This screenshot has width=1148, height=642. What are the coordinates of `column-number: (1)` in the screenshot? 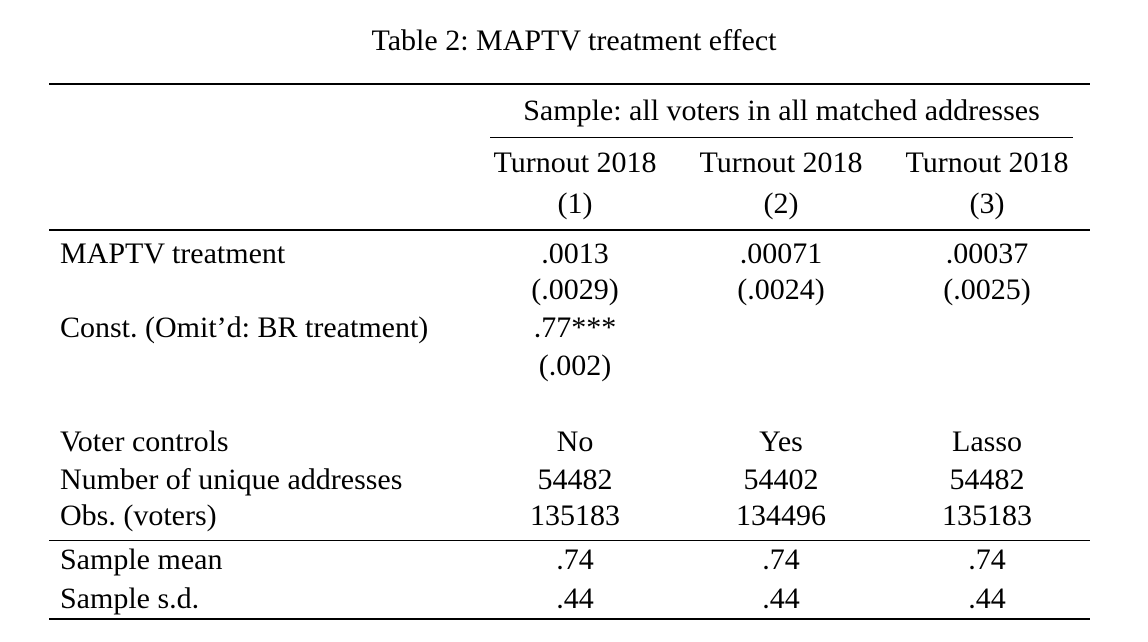 It's located at (575, 203).